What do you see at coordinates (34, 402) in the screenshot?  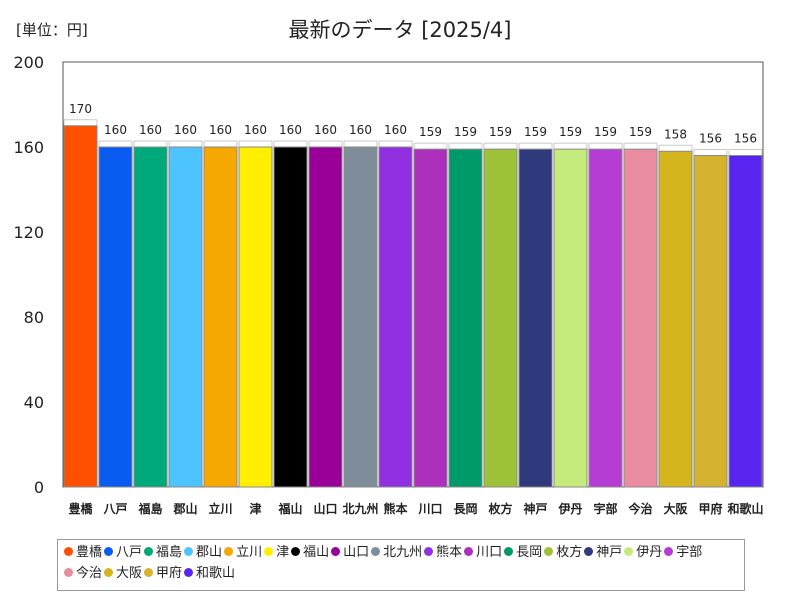 I see `y-tick-label: 40` at bounding box center [34, 402].